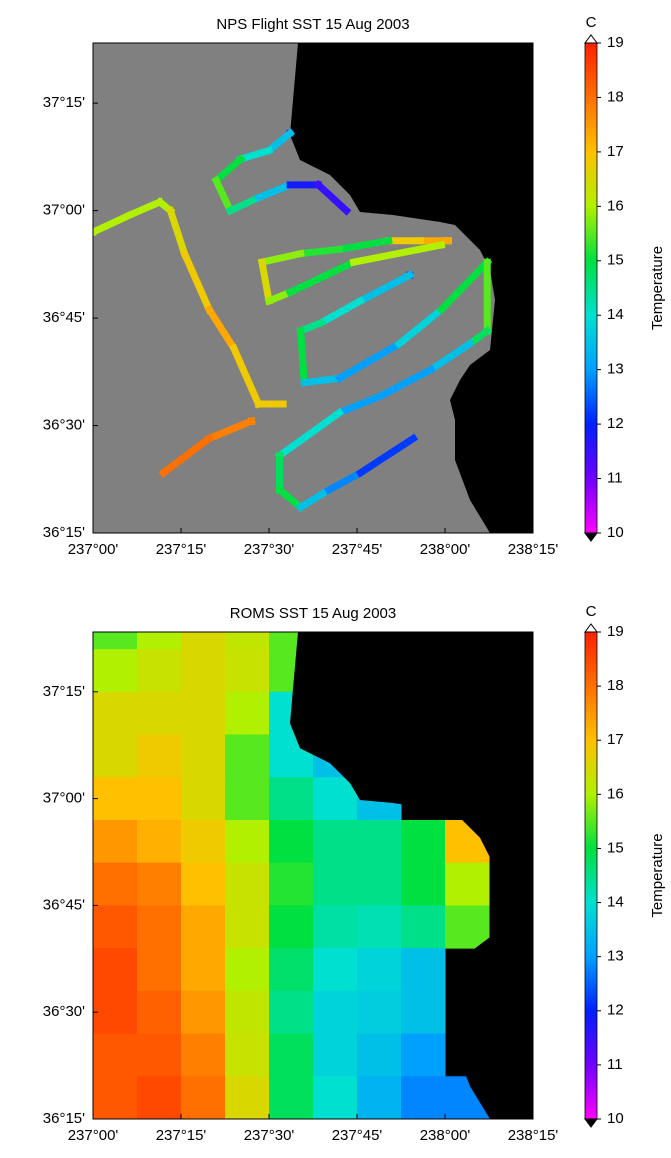  Describe the element at coordinates (93, 1135) in the screenshot. I see `x-tick-label: 237°00'` at that location.